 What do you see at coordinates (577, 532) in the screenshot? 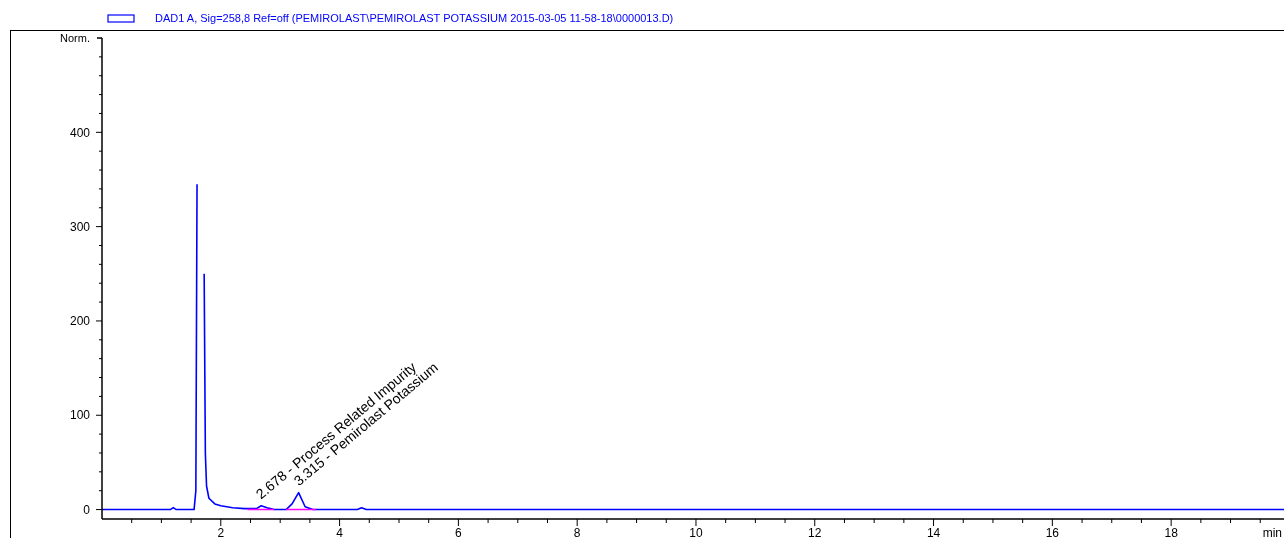
I see `x-tick-label: 8` at bounding box center [577, 532].